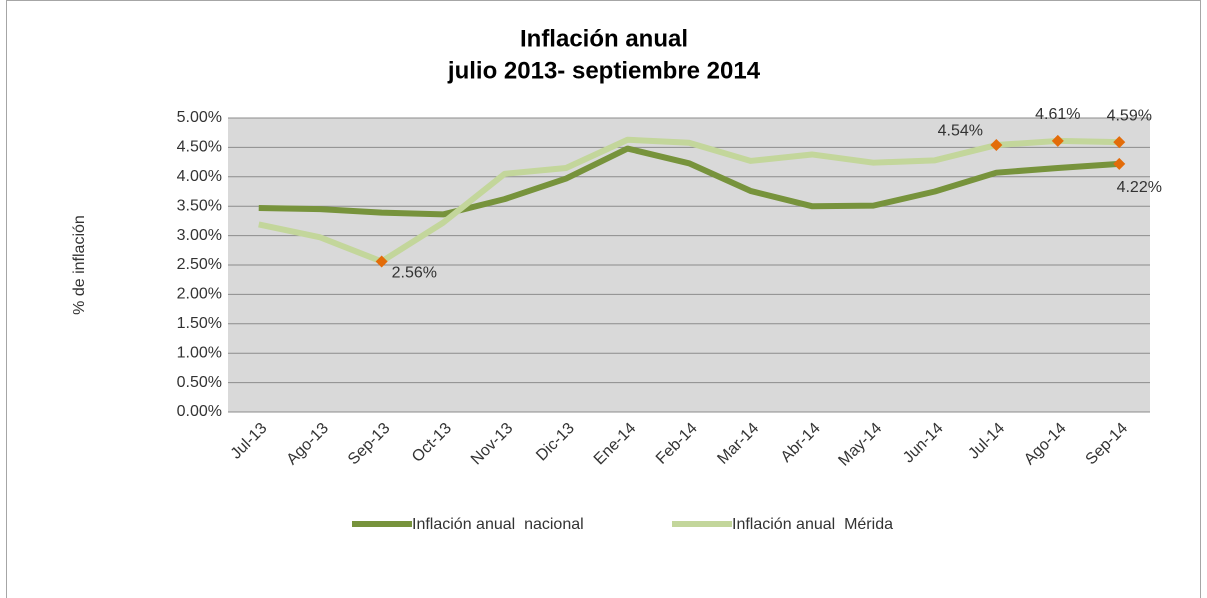 Image resolution: width=1207 pixels, height=598 pixels. What do you see at coordinates (199, 235) in the screenshot?
I see `y-tick-label: 3.00%` at bounding box center [199, 235].